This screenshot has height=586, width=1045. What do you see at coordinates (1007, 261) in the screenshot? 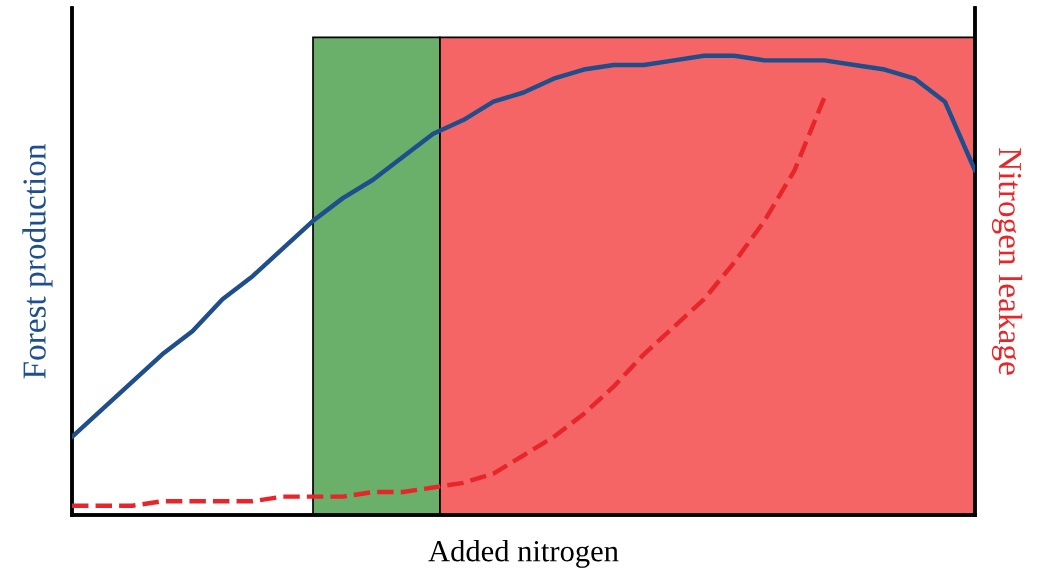
I see `y2-axis-title: Nitrogen leakage` at bounding box center [1007, 261].